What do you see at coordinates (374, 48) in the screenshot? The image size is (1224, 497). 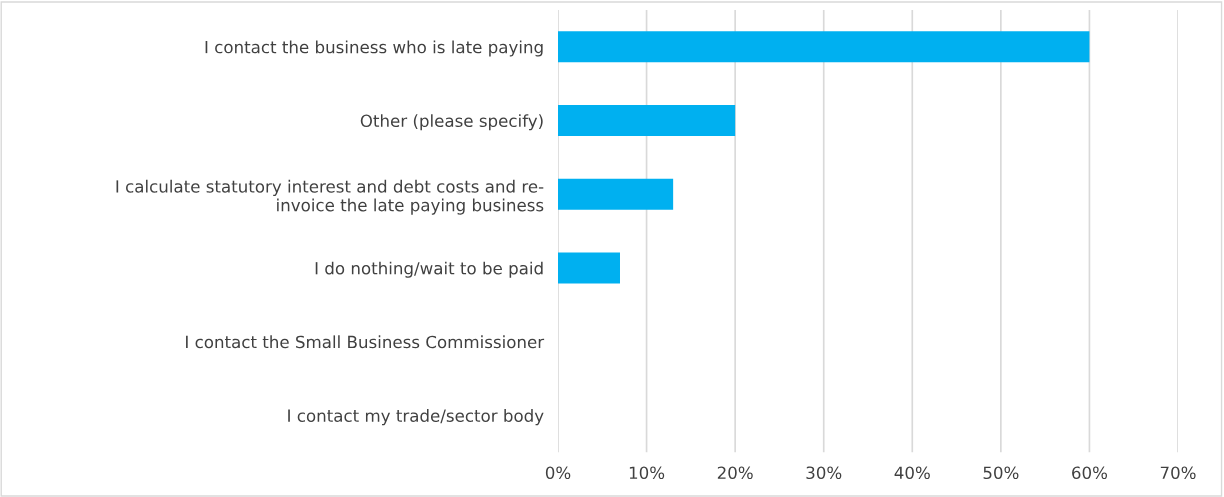 I see `y-tick-label: I contact the business who is late paying` at bounding box center [374, 48].